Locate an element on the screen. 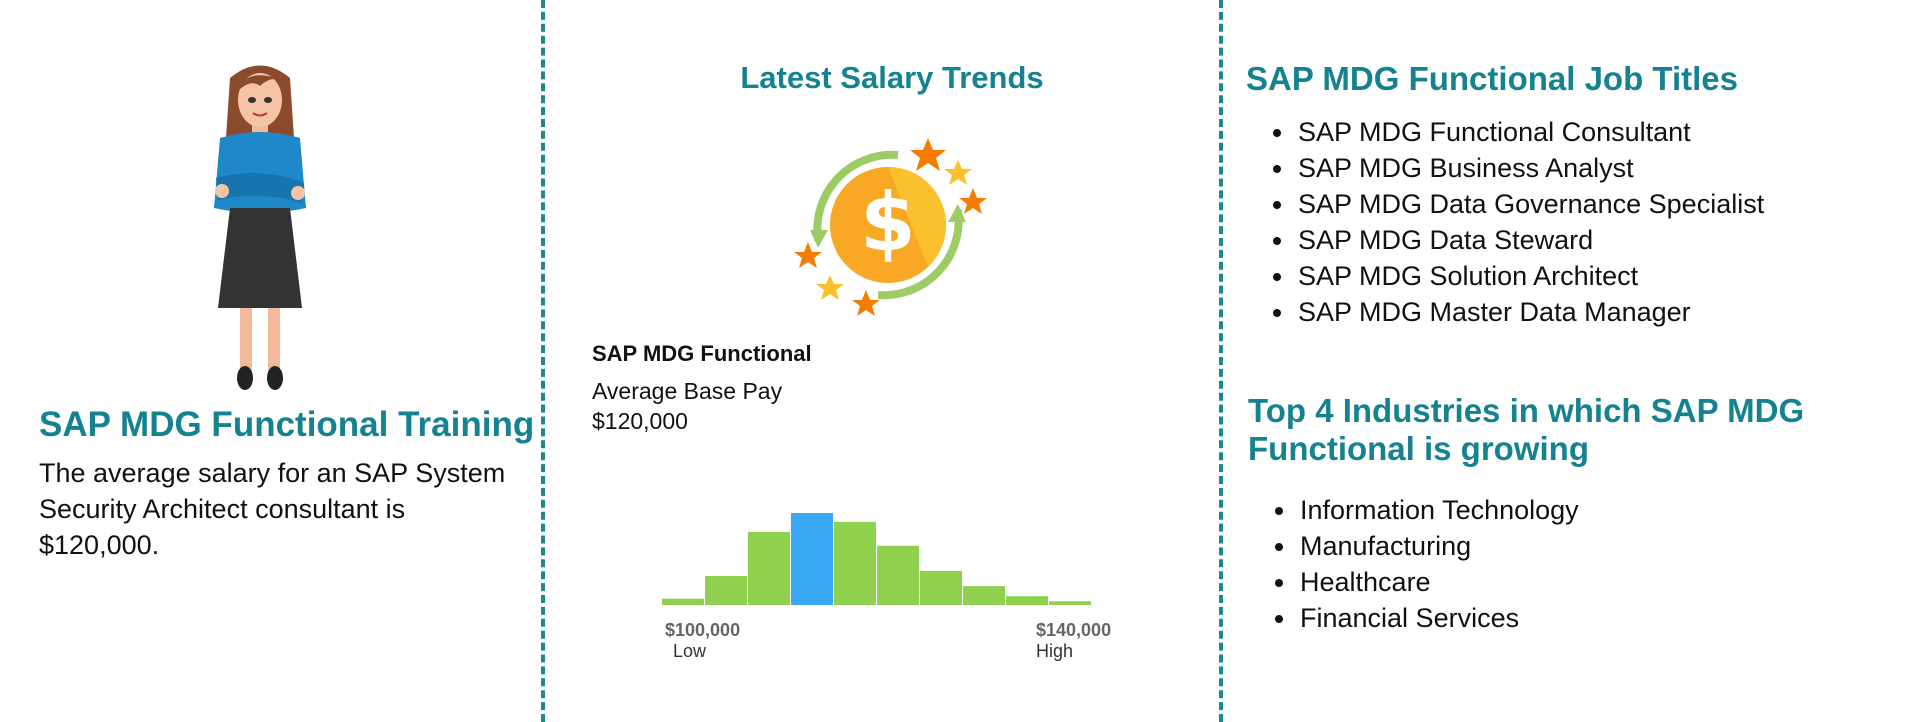  histogram-bar-highlight is located at coordinates (812, 559).